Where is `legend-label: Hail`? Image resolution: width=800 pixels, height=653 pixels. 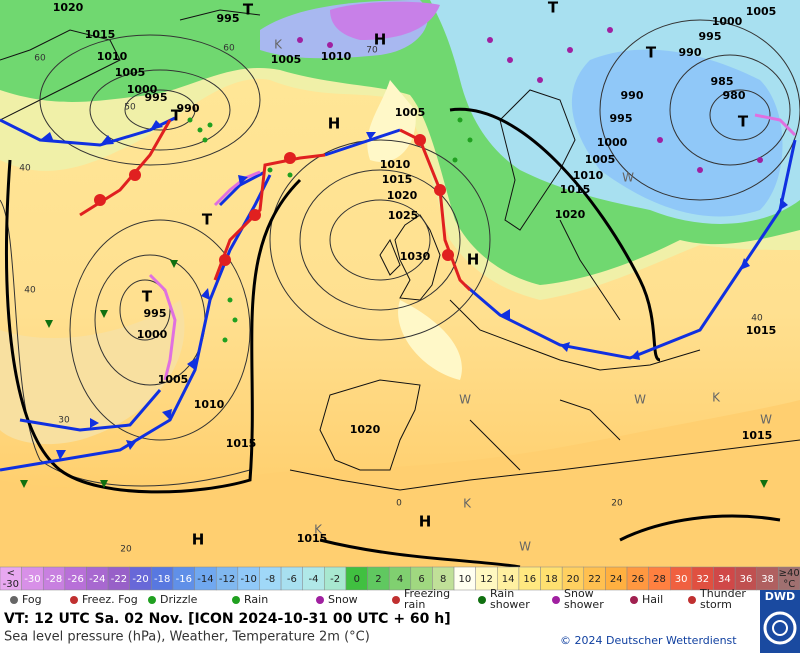 legend-label: Hail is located at coordinates (652, 599).